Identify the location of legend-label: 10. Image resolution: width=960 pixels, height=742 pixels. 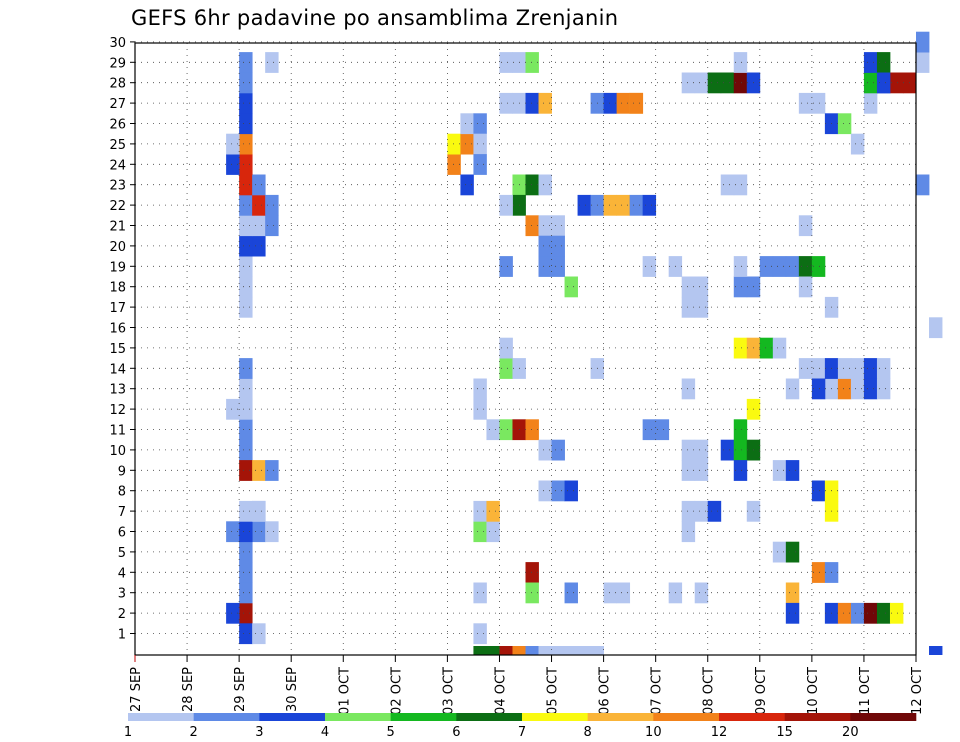
(653, 732).